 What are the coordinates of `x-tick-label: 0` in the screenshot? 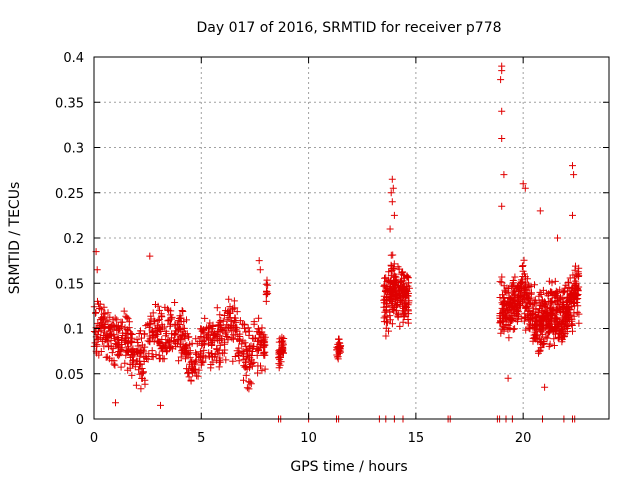 It's located at (94, 438).